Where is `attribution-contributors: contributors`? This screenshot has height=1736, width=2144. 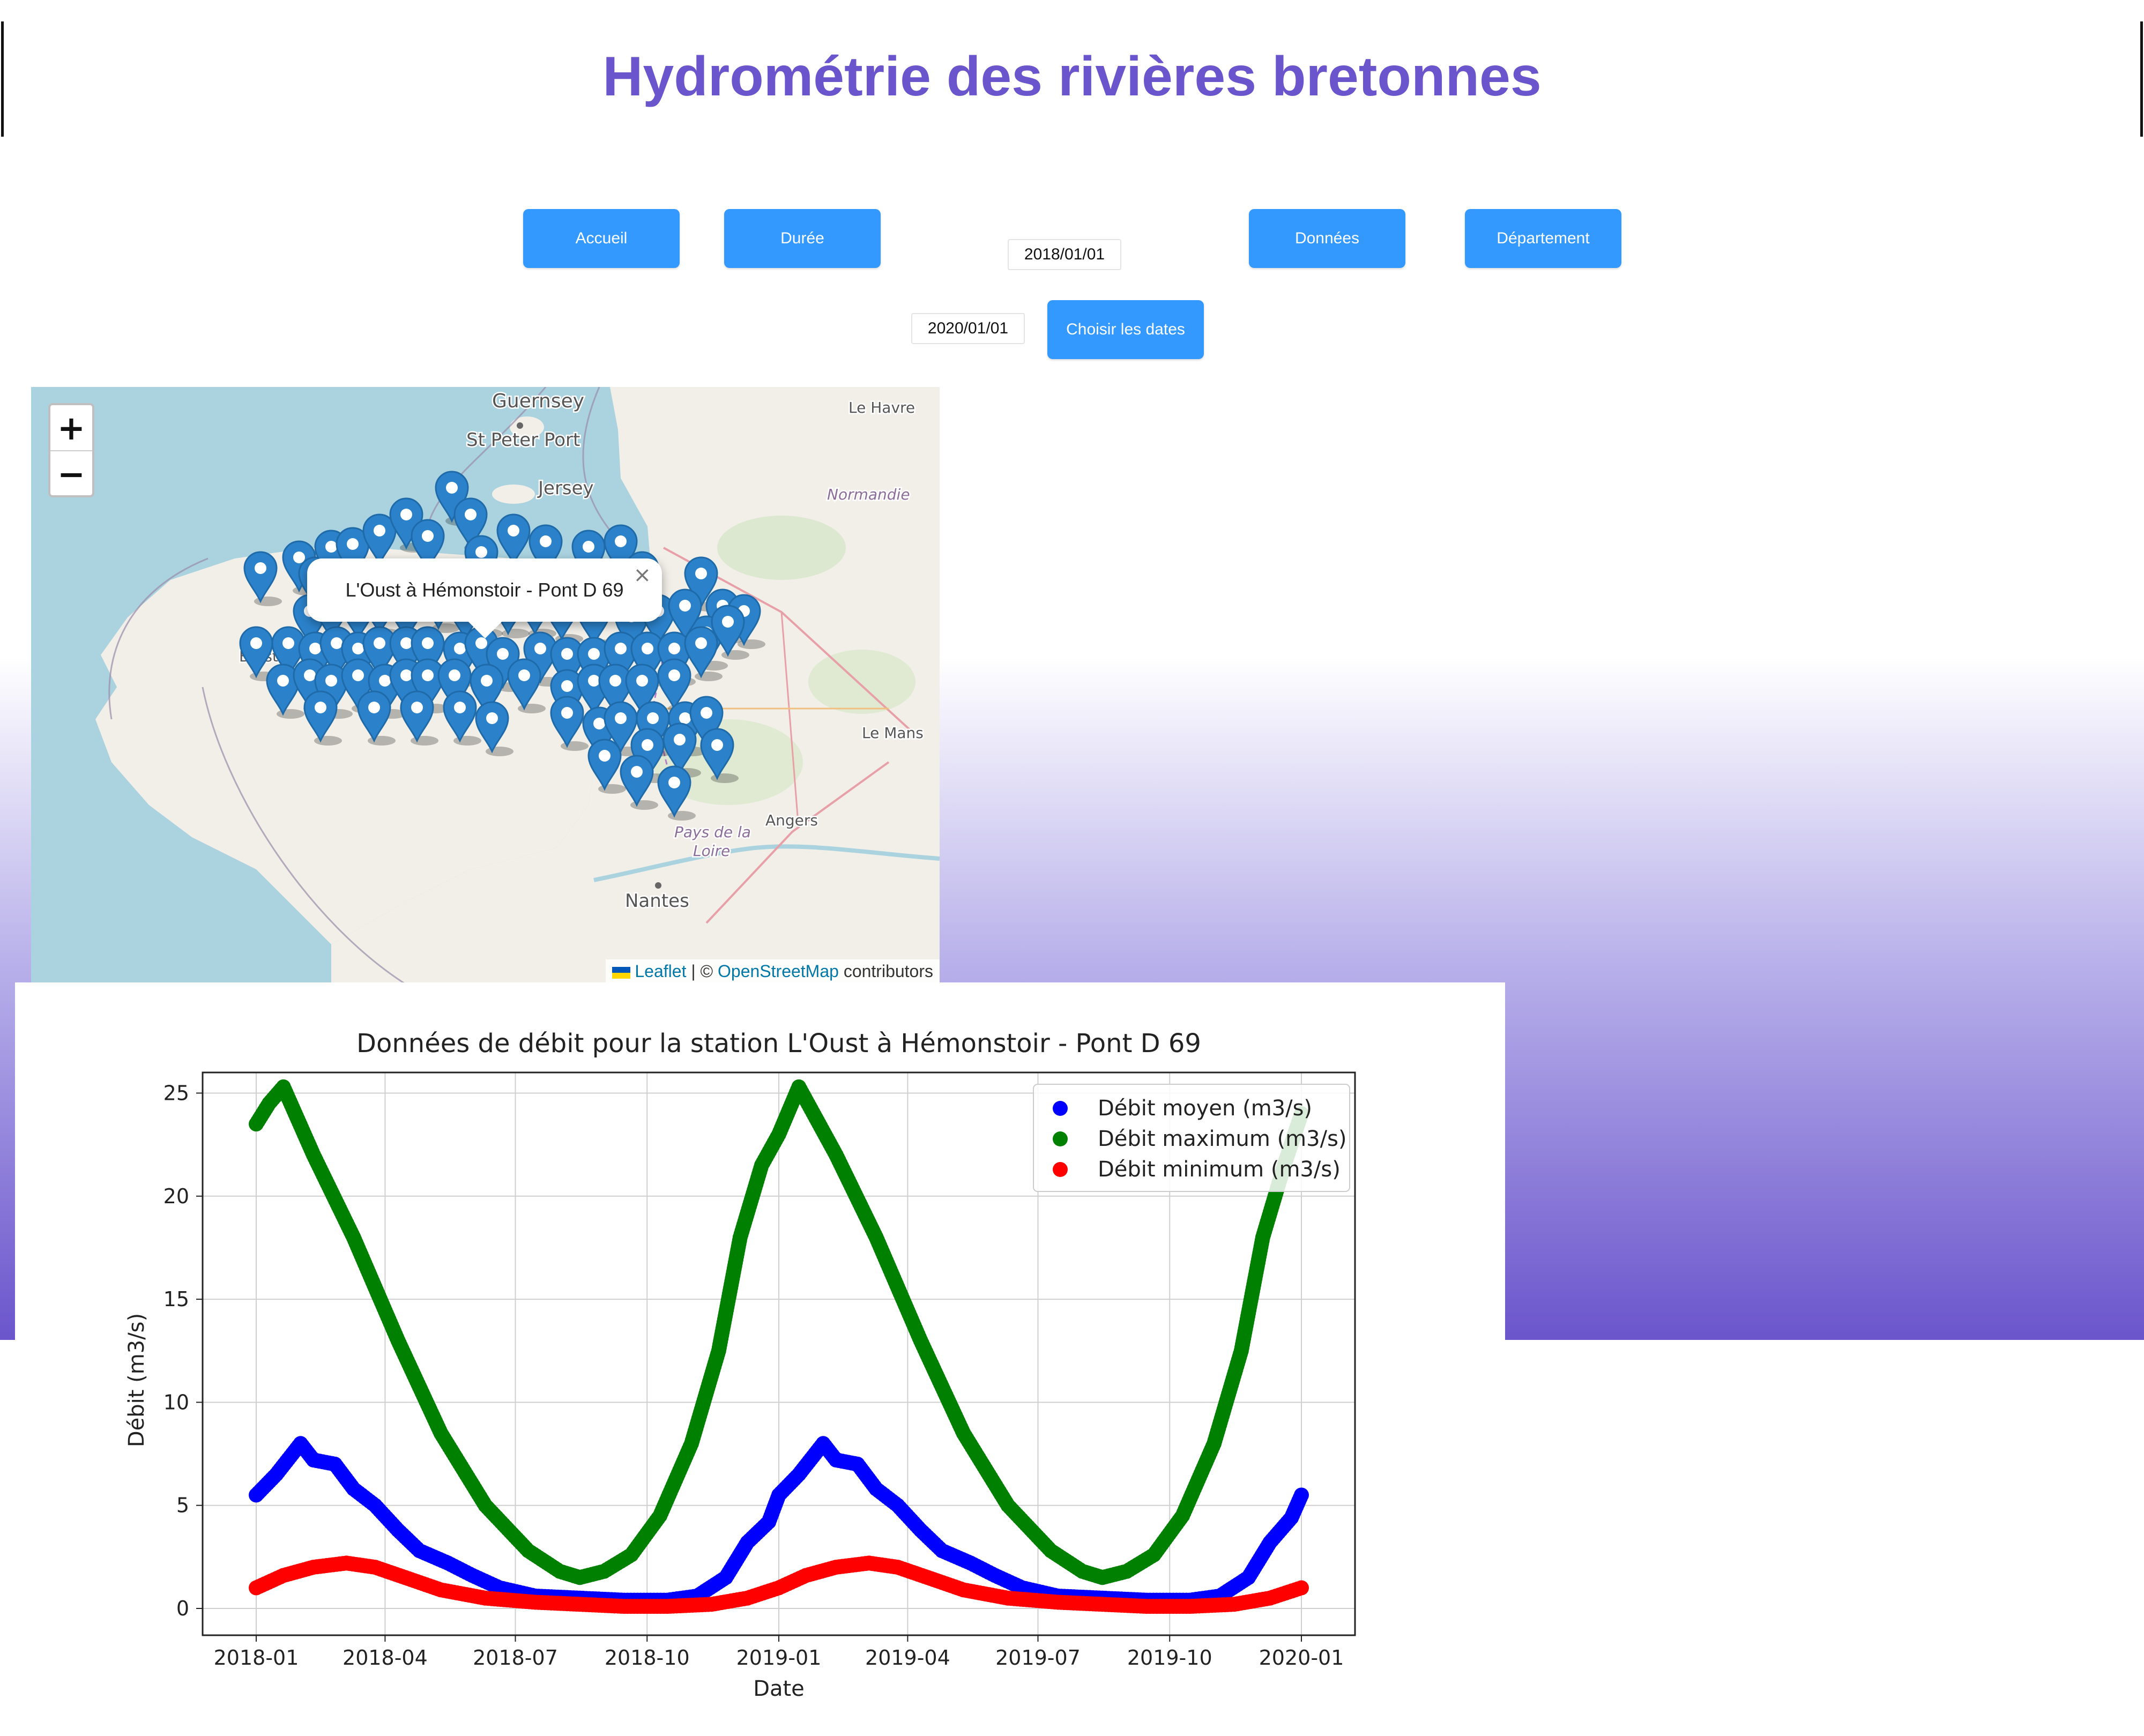 attribution-contributors: contributors is located at coordinates (885, 971).